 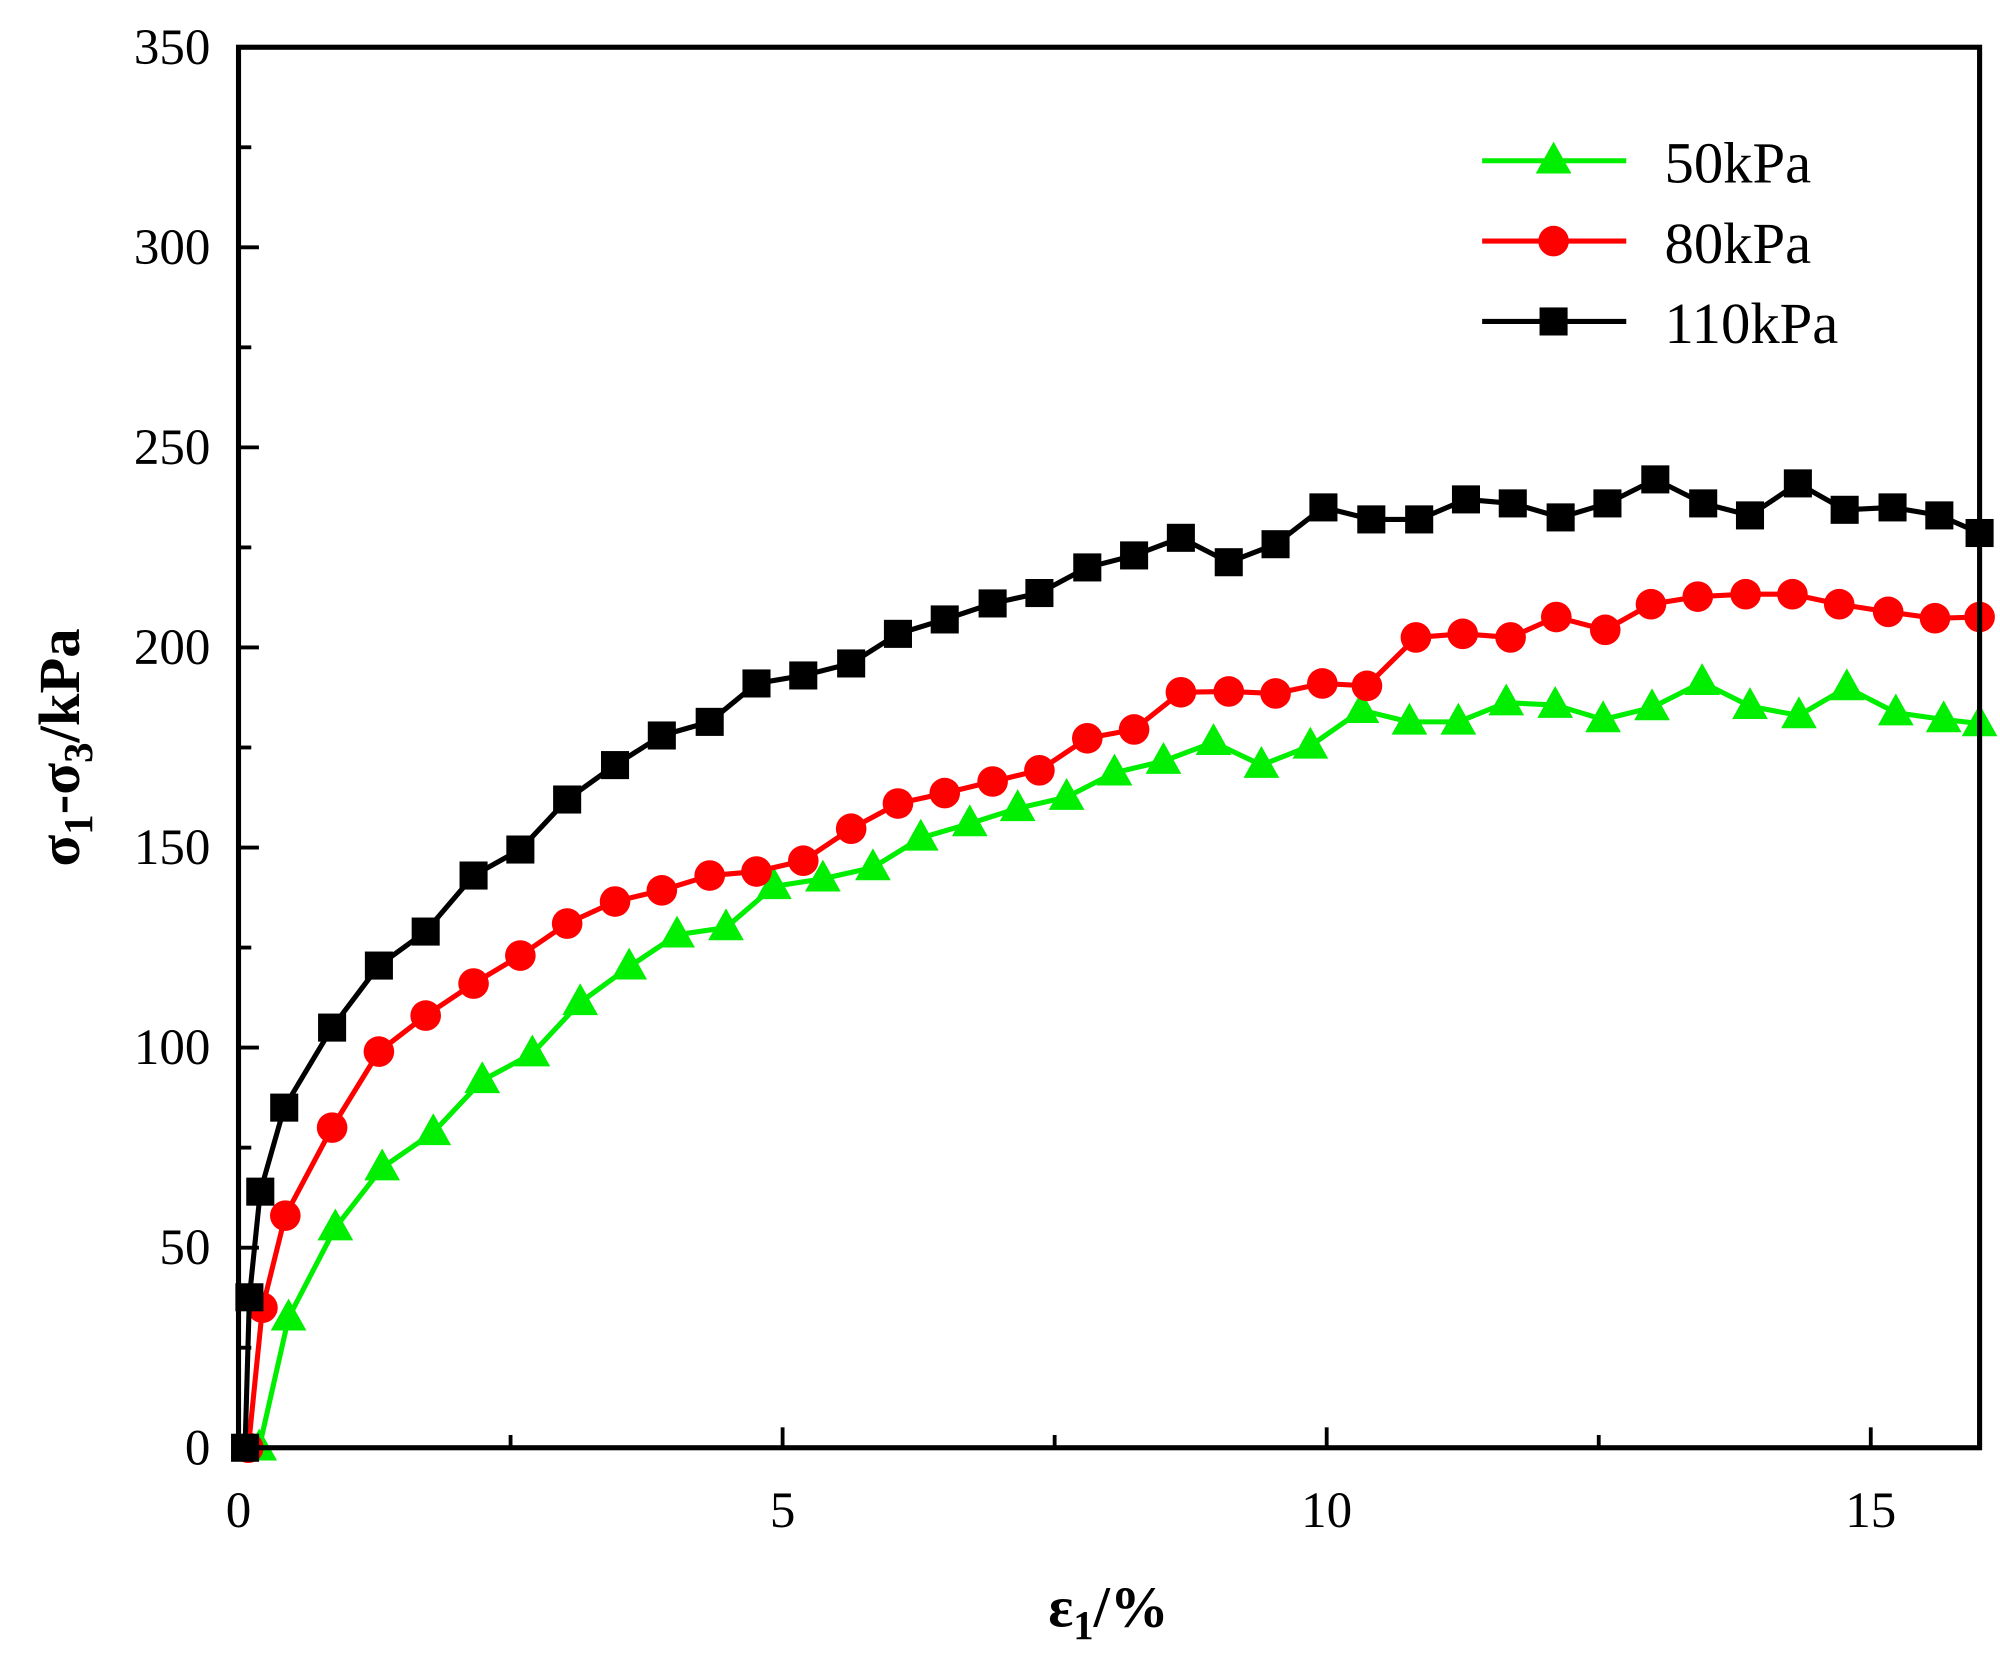 I want to click on x-tick-label: 15, so click(x=1870, y=1511).